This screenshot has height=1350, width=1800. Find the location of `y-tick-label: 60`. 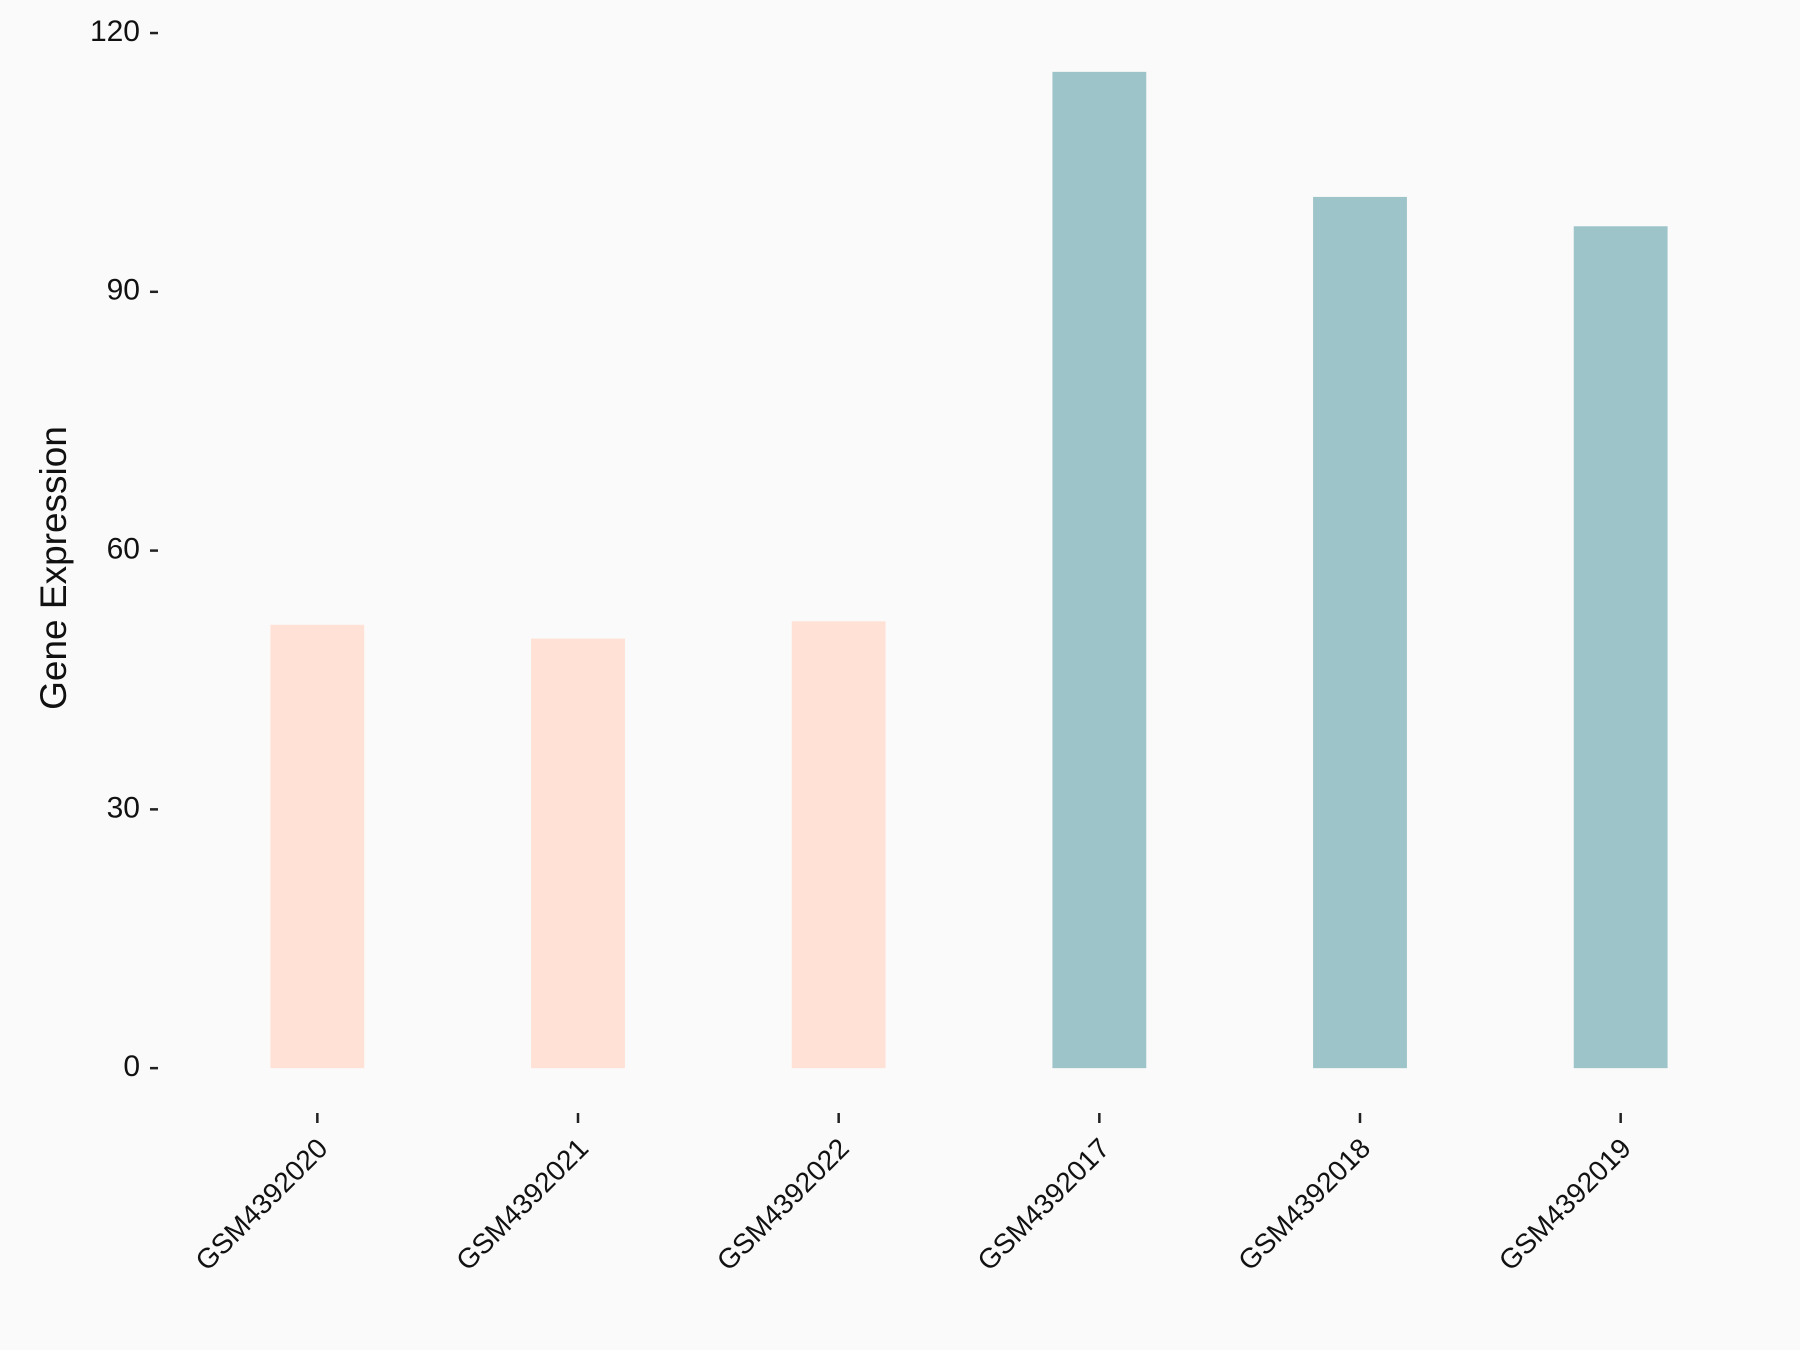

y-tick-label: 60 is located at coordinates (123, 549).